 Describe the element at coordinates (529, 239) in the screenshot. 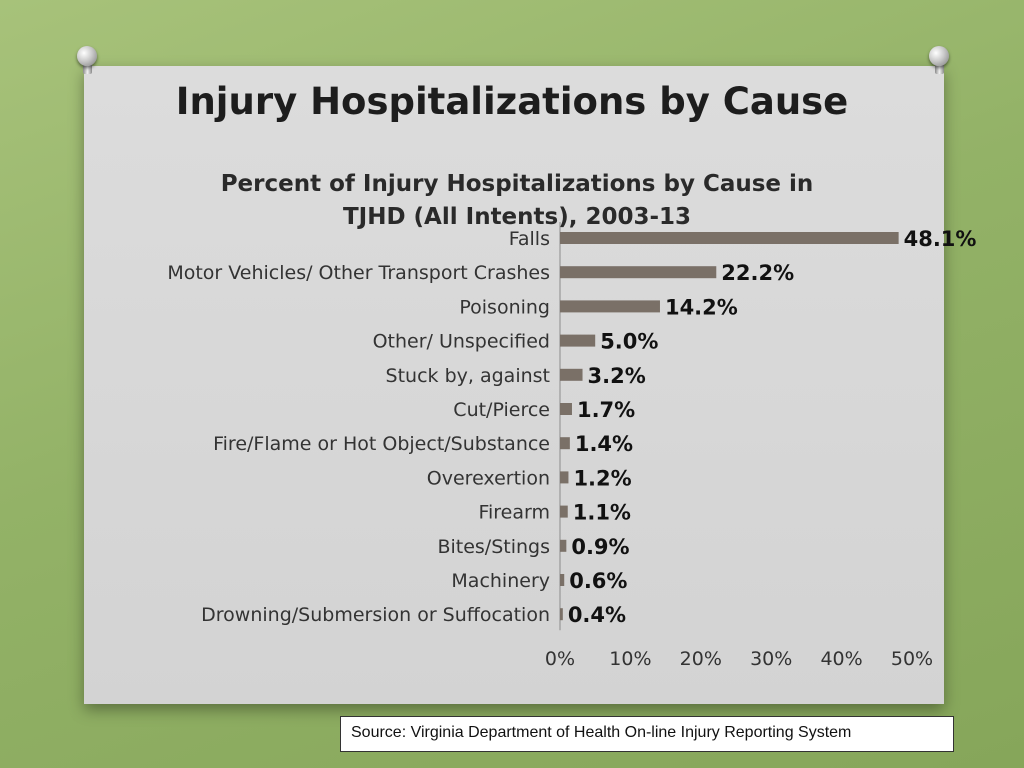

I see `category-label: Falls` at that location.